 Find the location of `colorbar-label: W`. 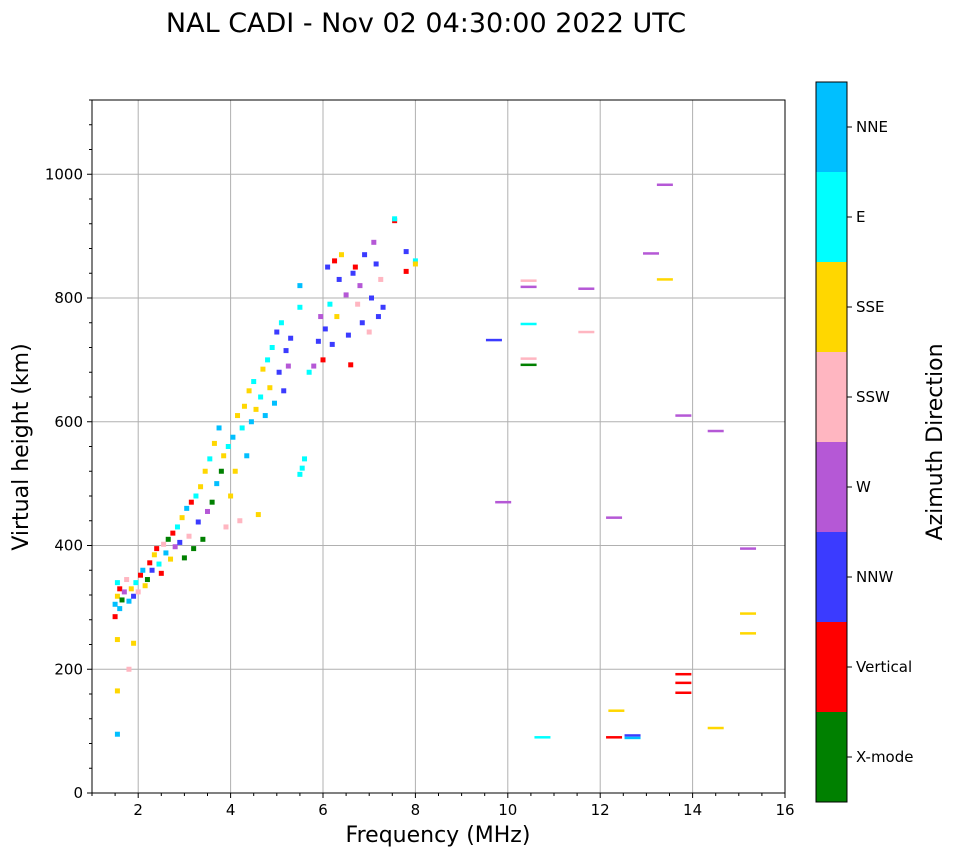

colorbar-label: W is located at coordinates (863, 487).